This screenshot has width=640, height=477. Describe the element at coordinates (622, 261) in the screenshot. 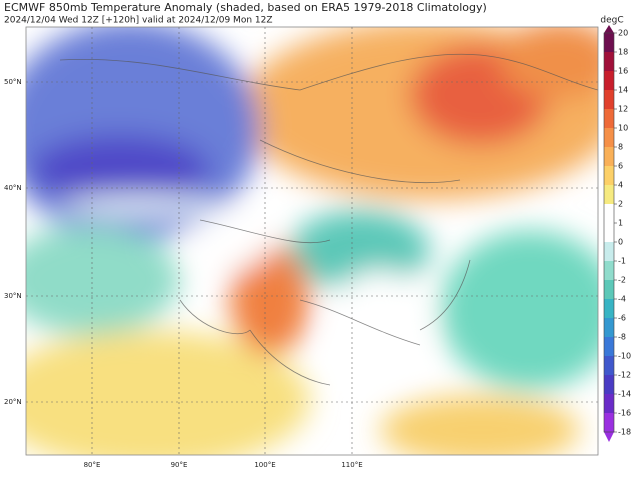

I see `colorbar-tick-label: -1` at that location.